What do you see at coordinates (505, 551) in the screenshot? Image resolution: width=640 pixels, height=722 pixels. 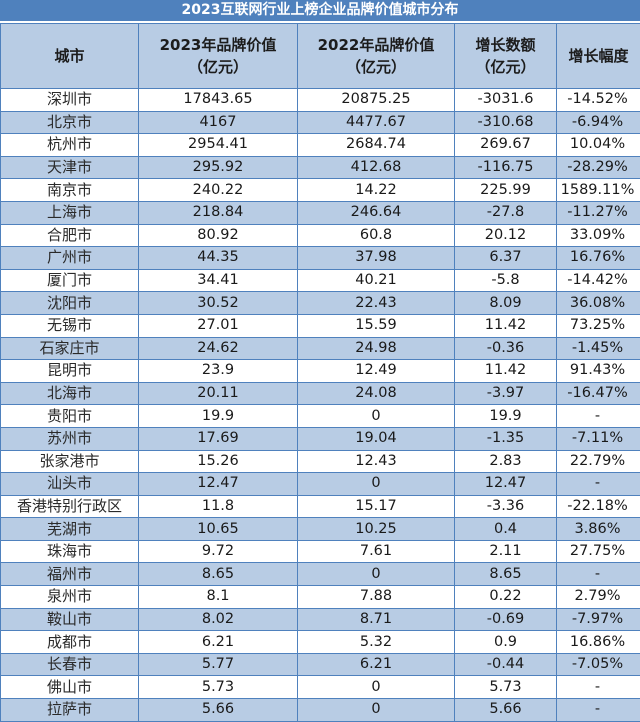 I see `cell-growth-amount: 2.11` at bounding box center [505, 551].